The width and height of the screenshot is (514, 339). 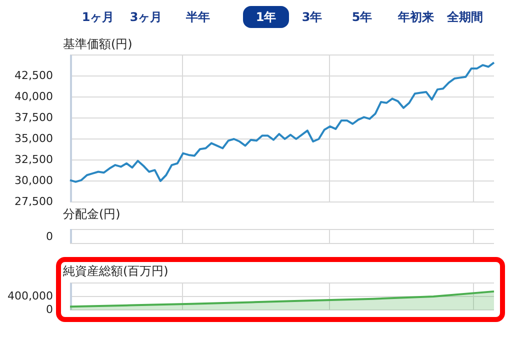 What do you see at coordinates (266, 17) in the screenshot?
I see `text: 1年` at bounding box center [266, 17].